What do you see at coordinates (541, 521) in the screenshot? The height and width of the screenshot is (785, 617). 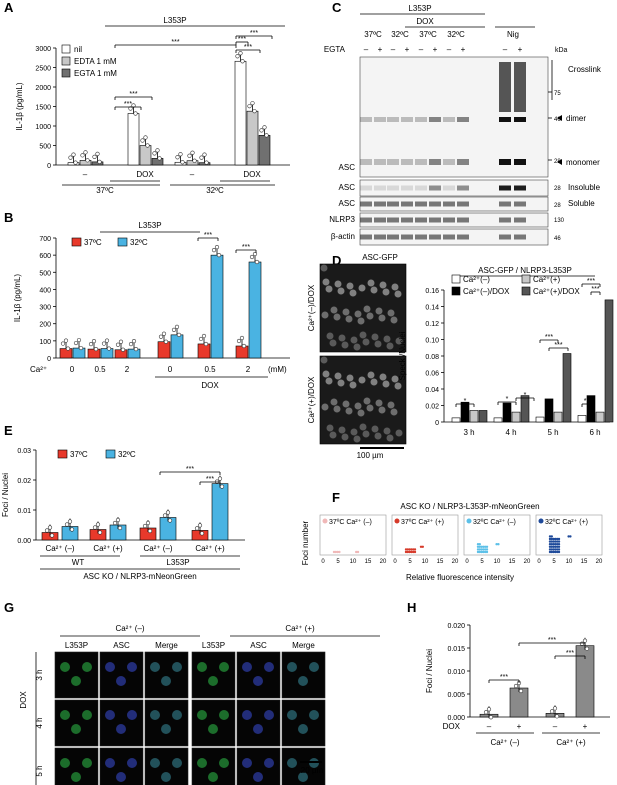 I see `f-facet-dot` at bounding box center [541, 521].